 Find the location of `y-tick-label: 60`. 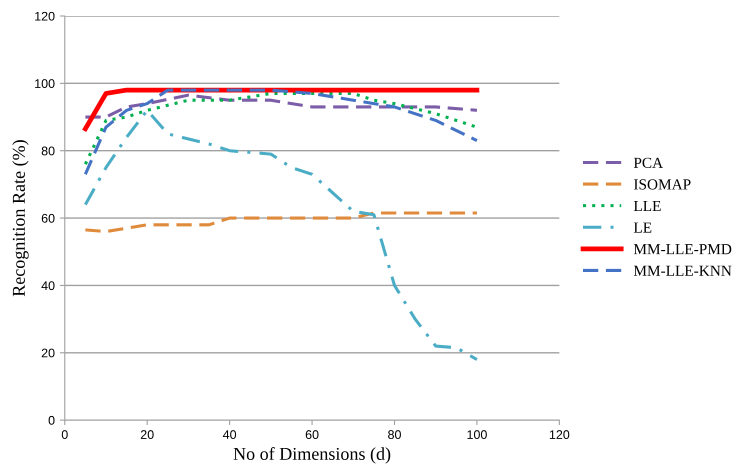

y-tick-label: 60 is located at coordinates (48, 218).